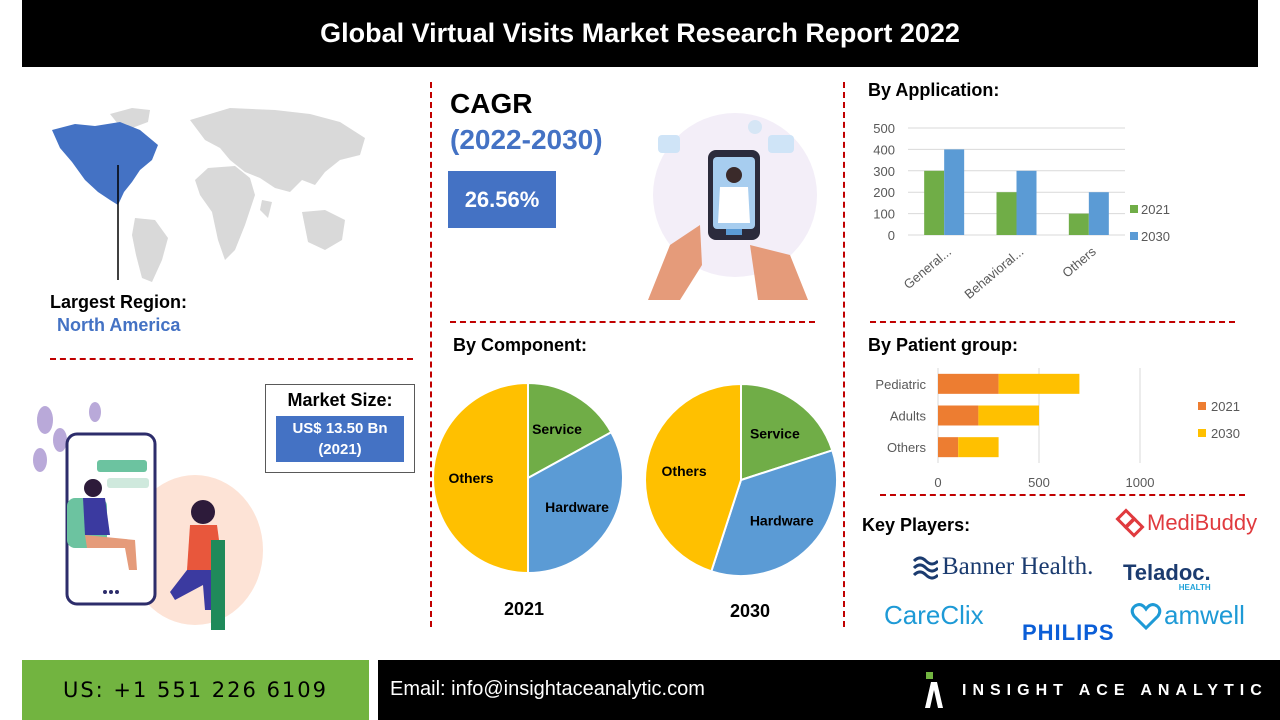  I want to click on patient-legend-label: 2021, so click(1225, 406).